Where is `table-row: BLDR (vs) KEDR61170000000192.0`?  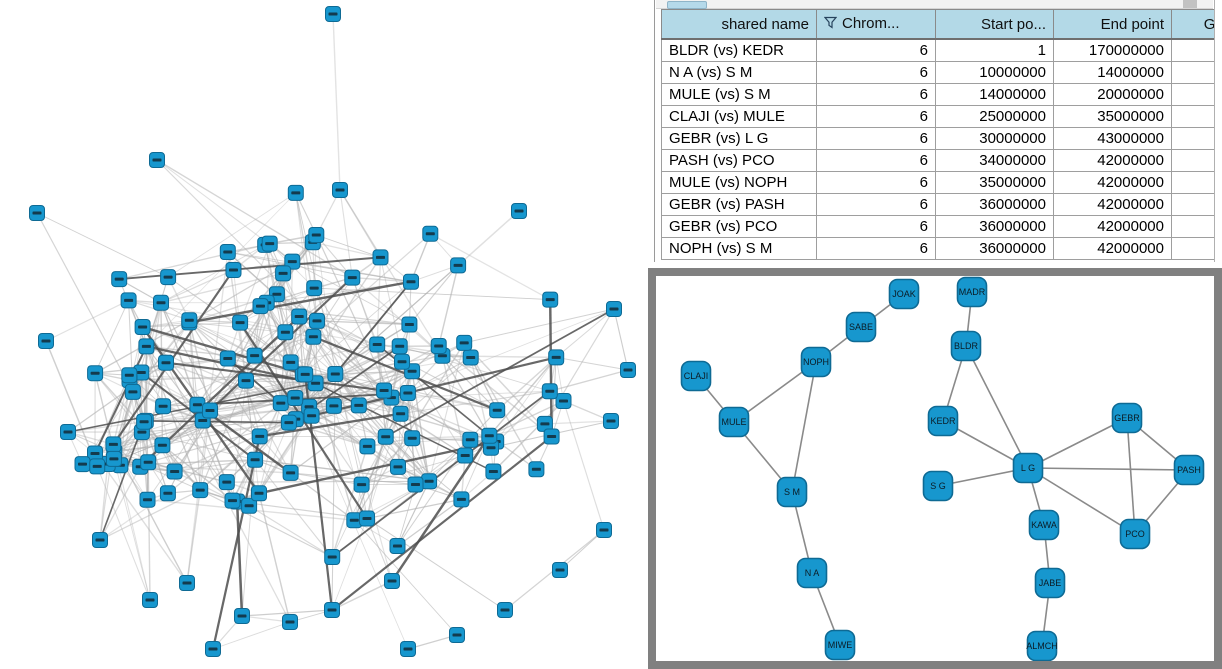 table-row: BLDR (vs) KEDR61170000000192.0 is located at coordinates (941, 50).